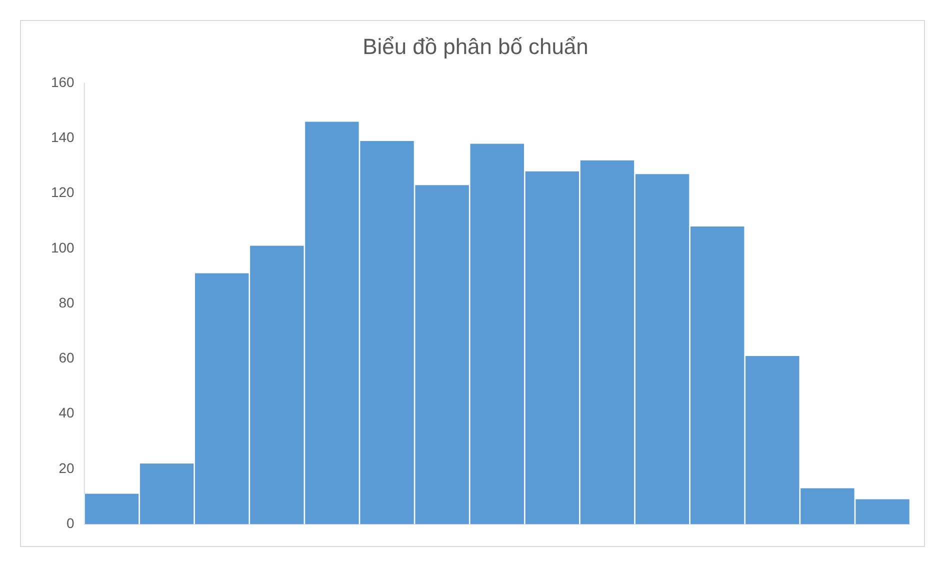 This screenshot has height=566, width=946. Describe the element at coordinates (62, 247) in the screenshot. I see `y-tick-label: 100` at that location.